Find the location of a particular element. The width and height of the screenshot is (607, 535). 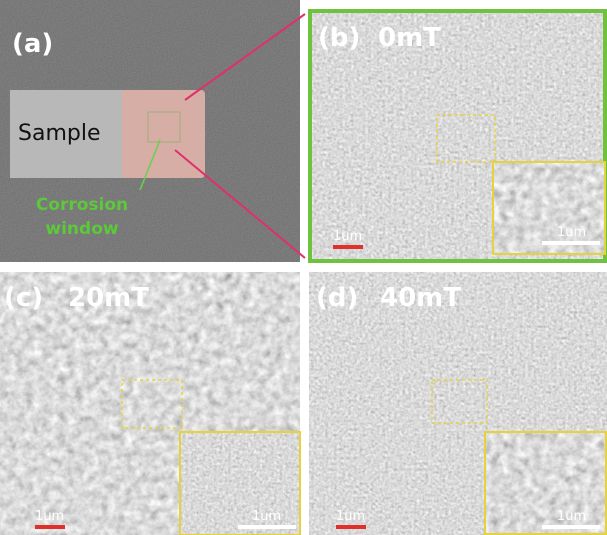

pointer is located at coordinates (150, 165).